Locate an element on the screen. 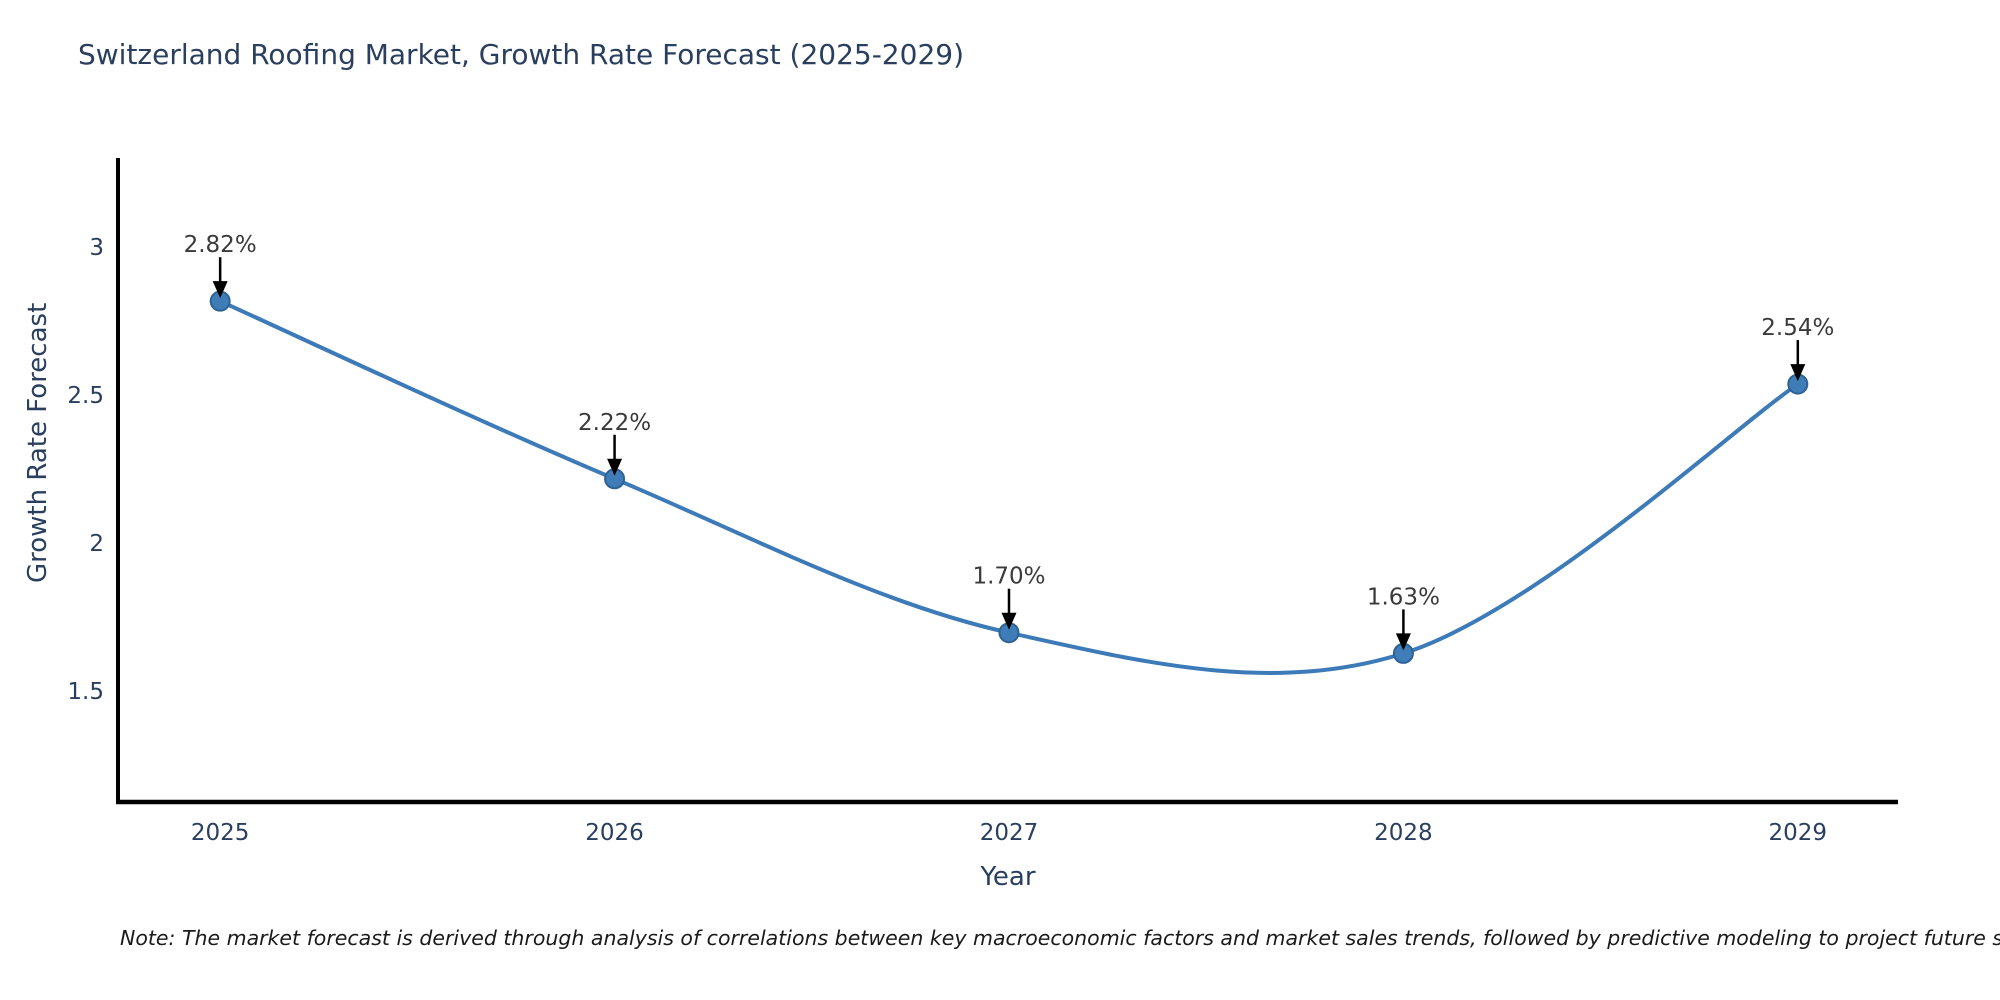 The width and height of the screenshot is (2000, 1000). x-axis-title: Year is located at coordinates (1008, 877).